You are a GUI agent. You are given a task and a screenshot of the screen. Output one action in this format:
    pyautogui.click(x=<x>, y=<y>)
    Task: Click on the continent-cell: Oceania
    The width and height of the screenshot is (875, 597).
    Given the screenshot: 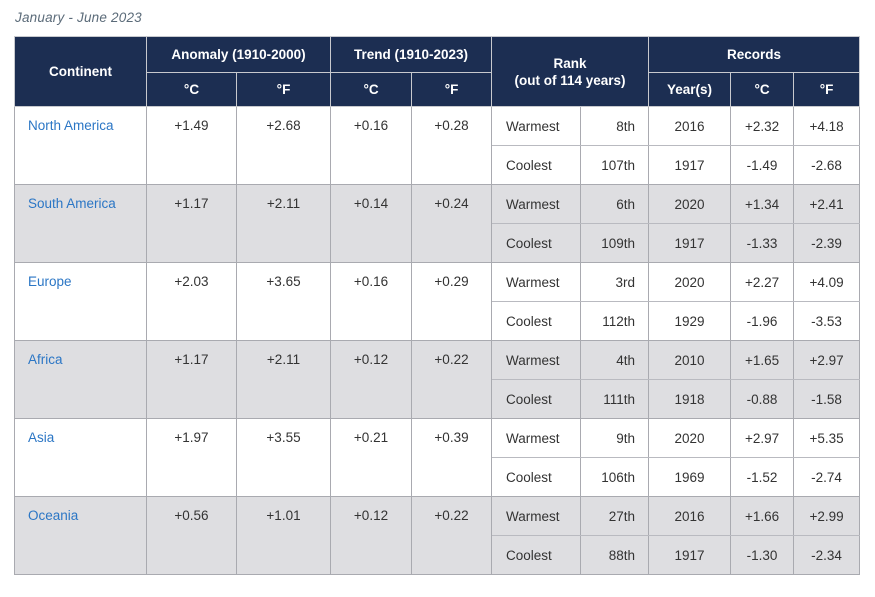 What is the action you would take?
    pyautogui.click(x=80, y=535)
    